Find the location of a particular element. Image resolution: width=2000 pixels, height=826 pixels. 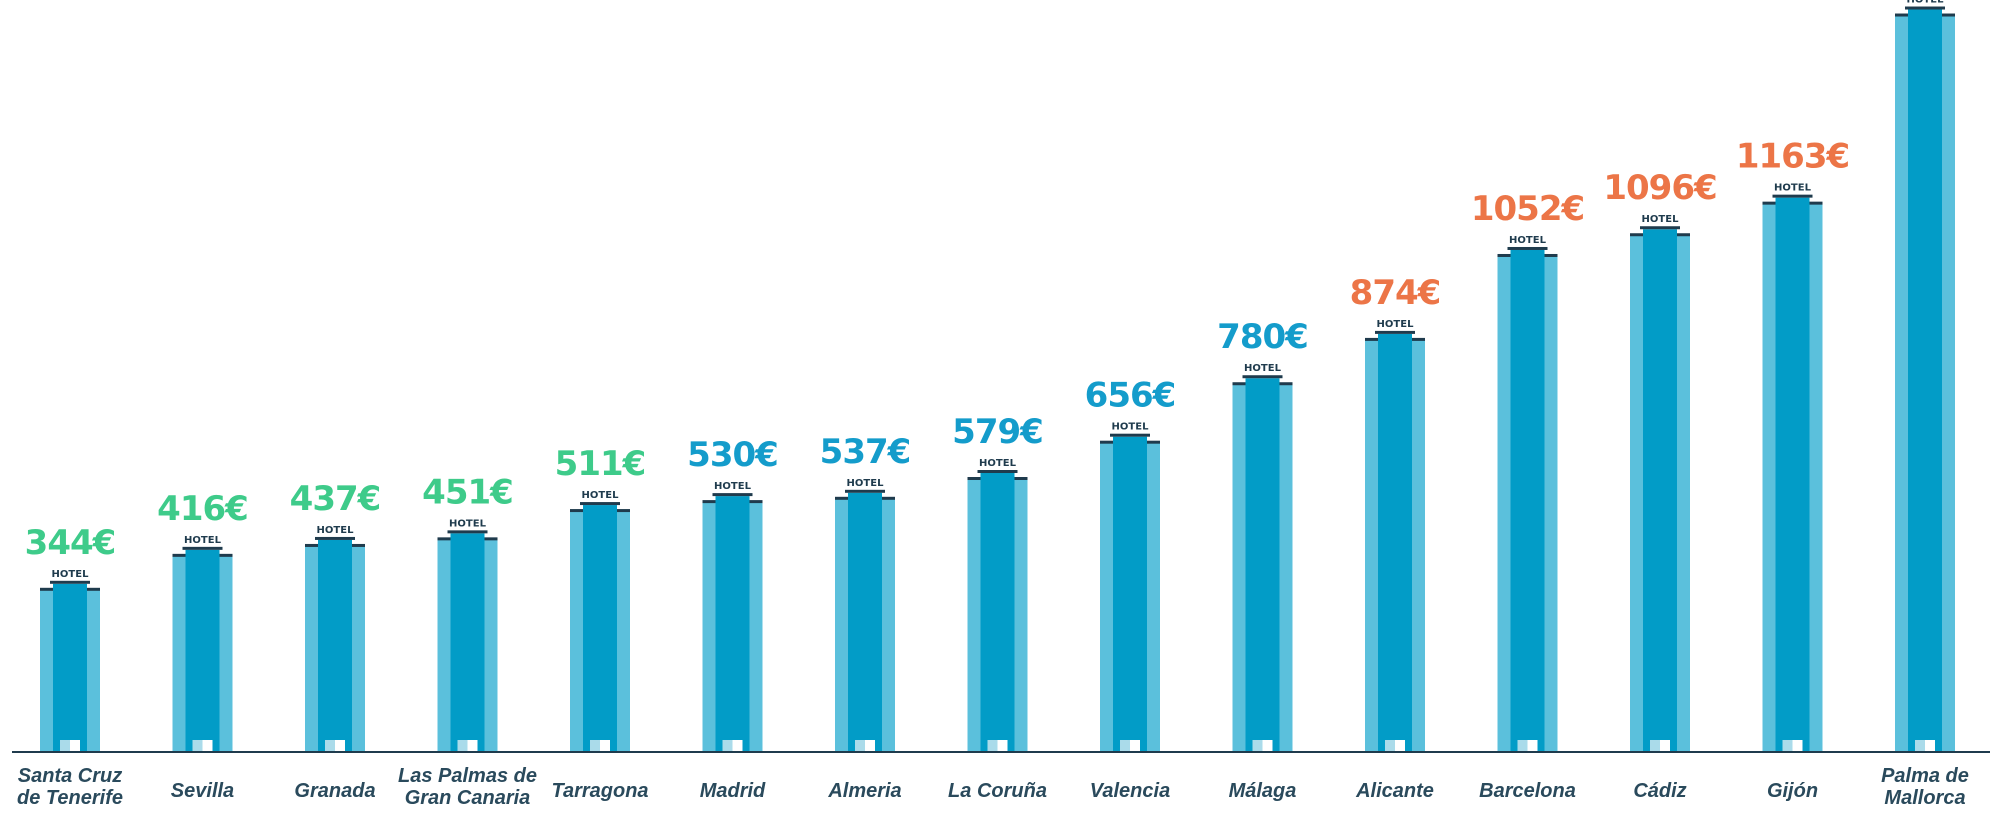

value-label: 1052€ is located at coordinates (1527, 209).